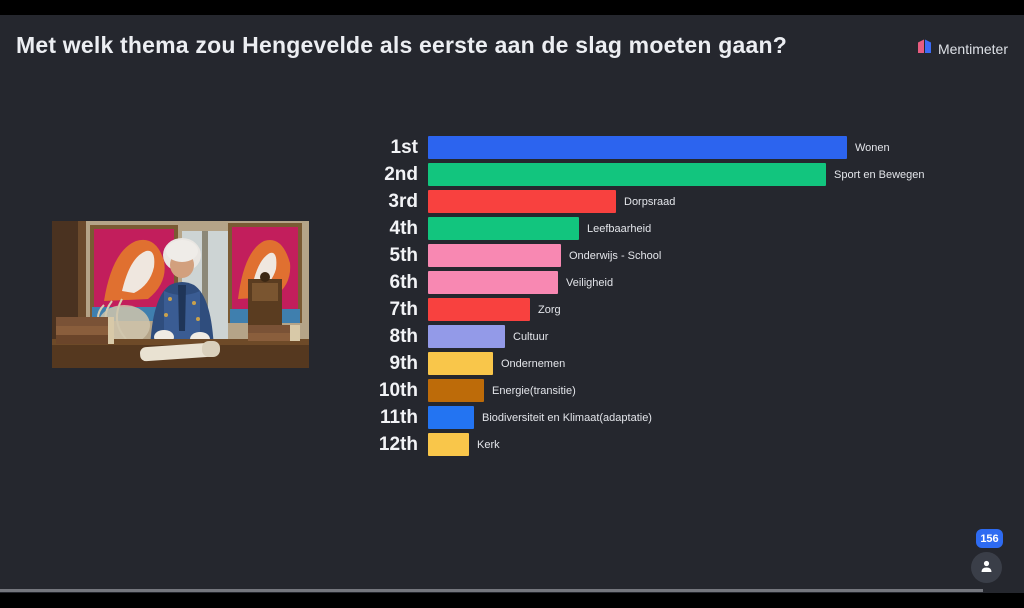 Image resolution: width=1024 pixels, height=608 pixels. Describe the element at coordinates (615, 255) in the screenshot. I see `bar-option-label: Onderwijs - School` at that location.